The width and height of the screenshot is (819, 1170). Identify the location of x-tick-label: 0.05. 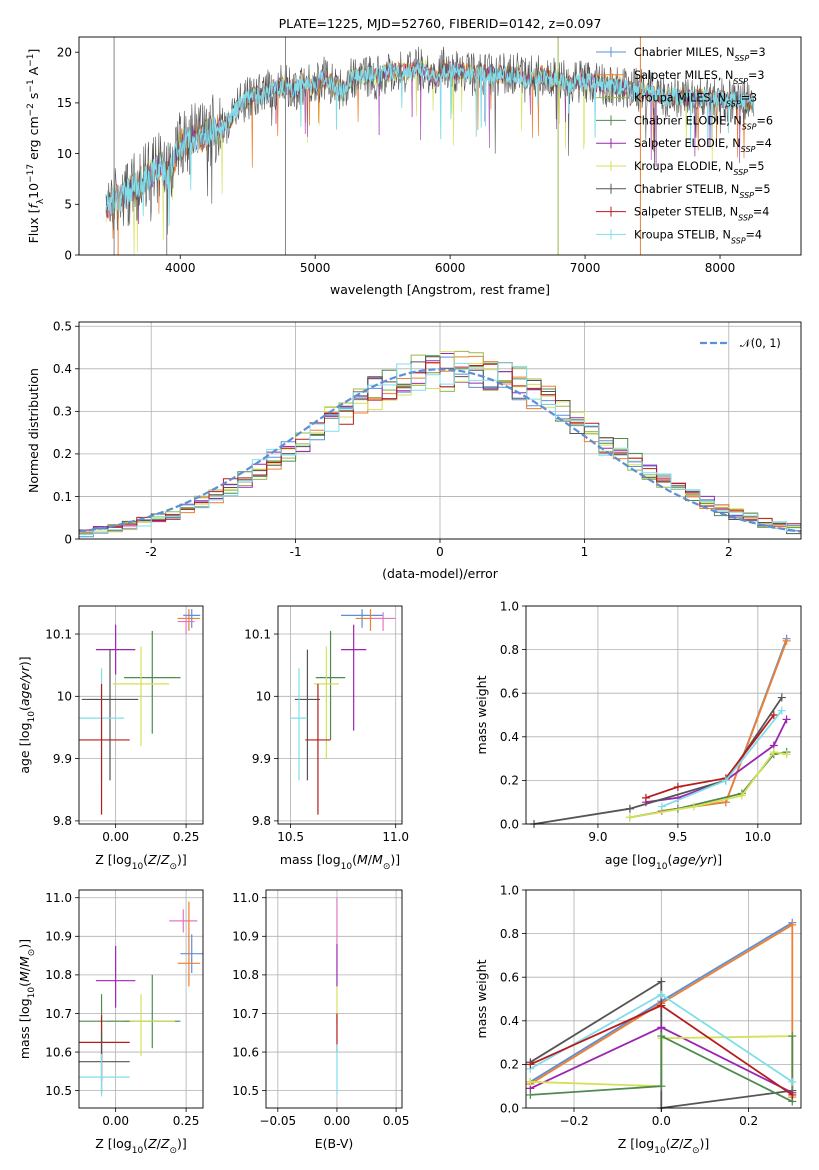
(396, 1121).